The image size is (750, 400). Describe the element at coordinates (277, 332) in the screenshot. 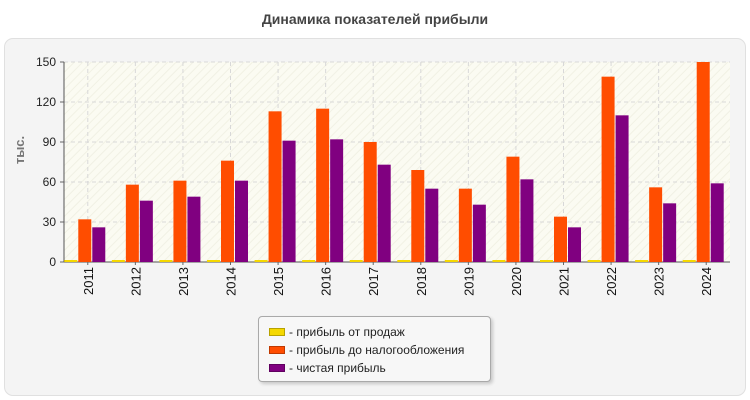

I see `legend-swatch-sales-profit` at that location.